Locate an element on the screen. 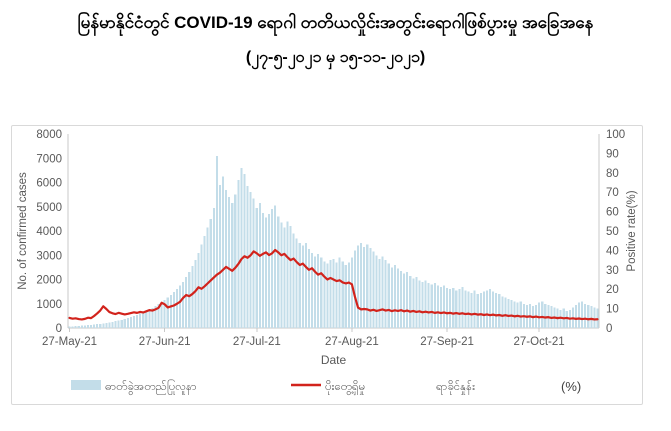  legend-bar-swatch is located at coordinates (86, 385).